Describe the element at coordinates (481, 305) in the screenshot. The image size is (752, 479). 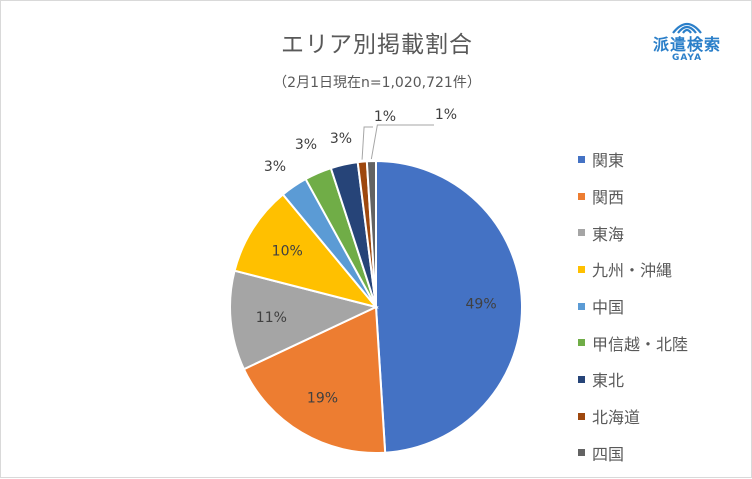
I see `data-label-関東: 49%` at that location.